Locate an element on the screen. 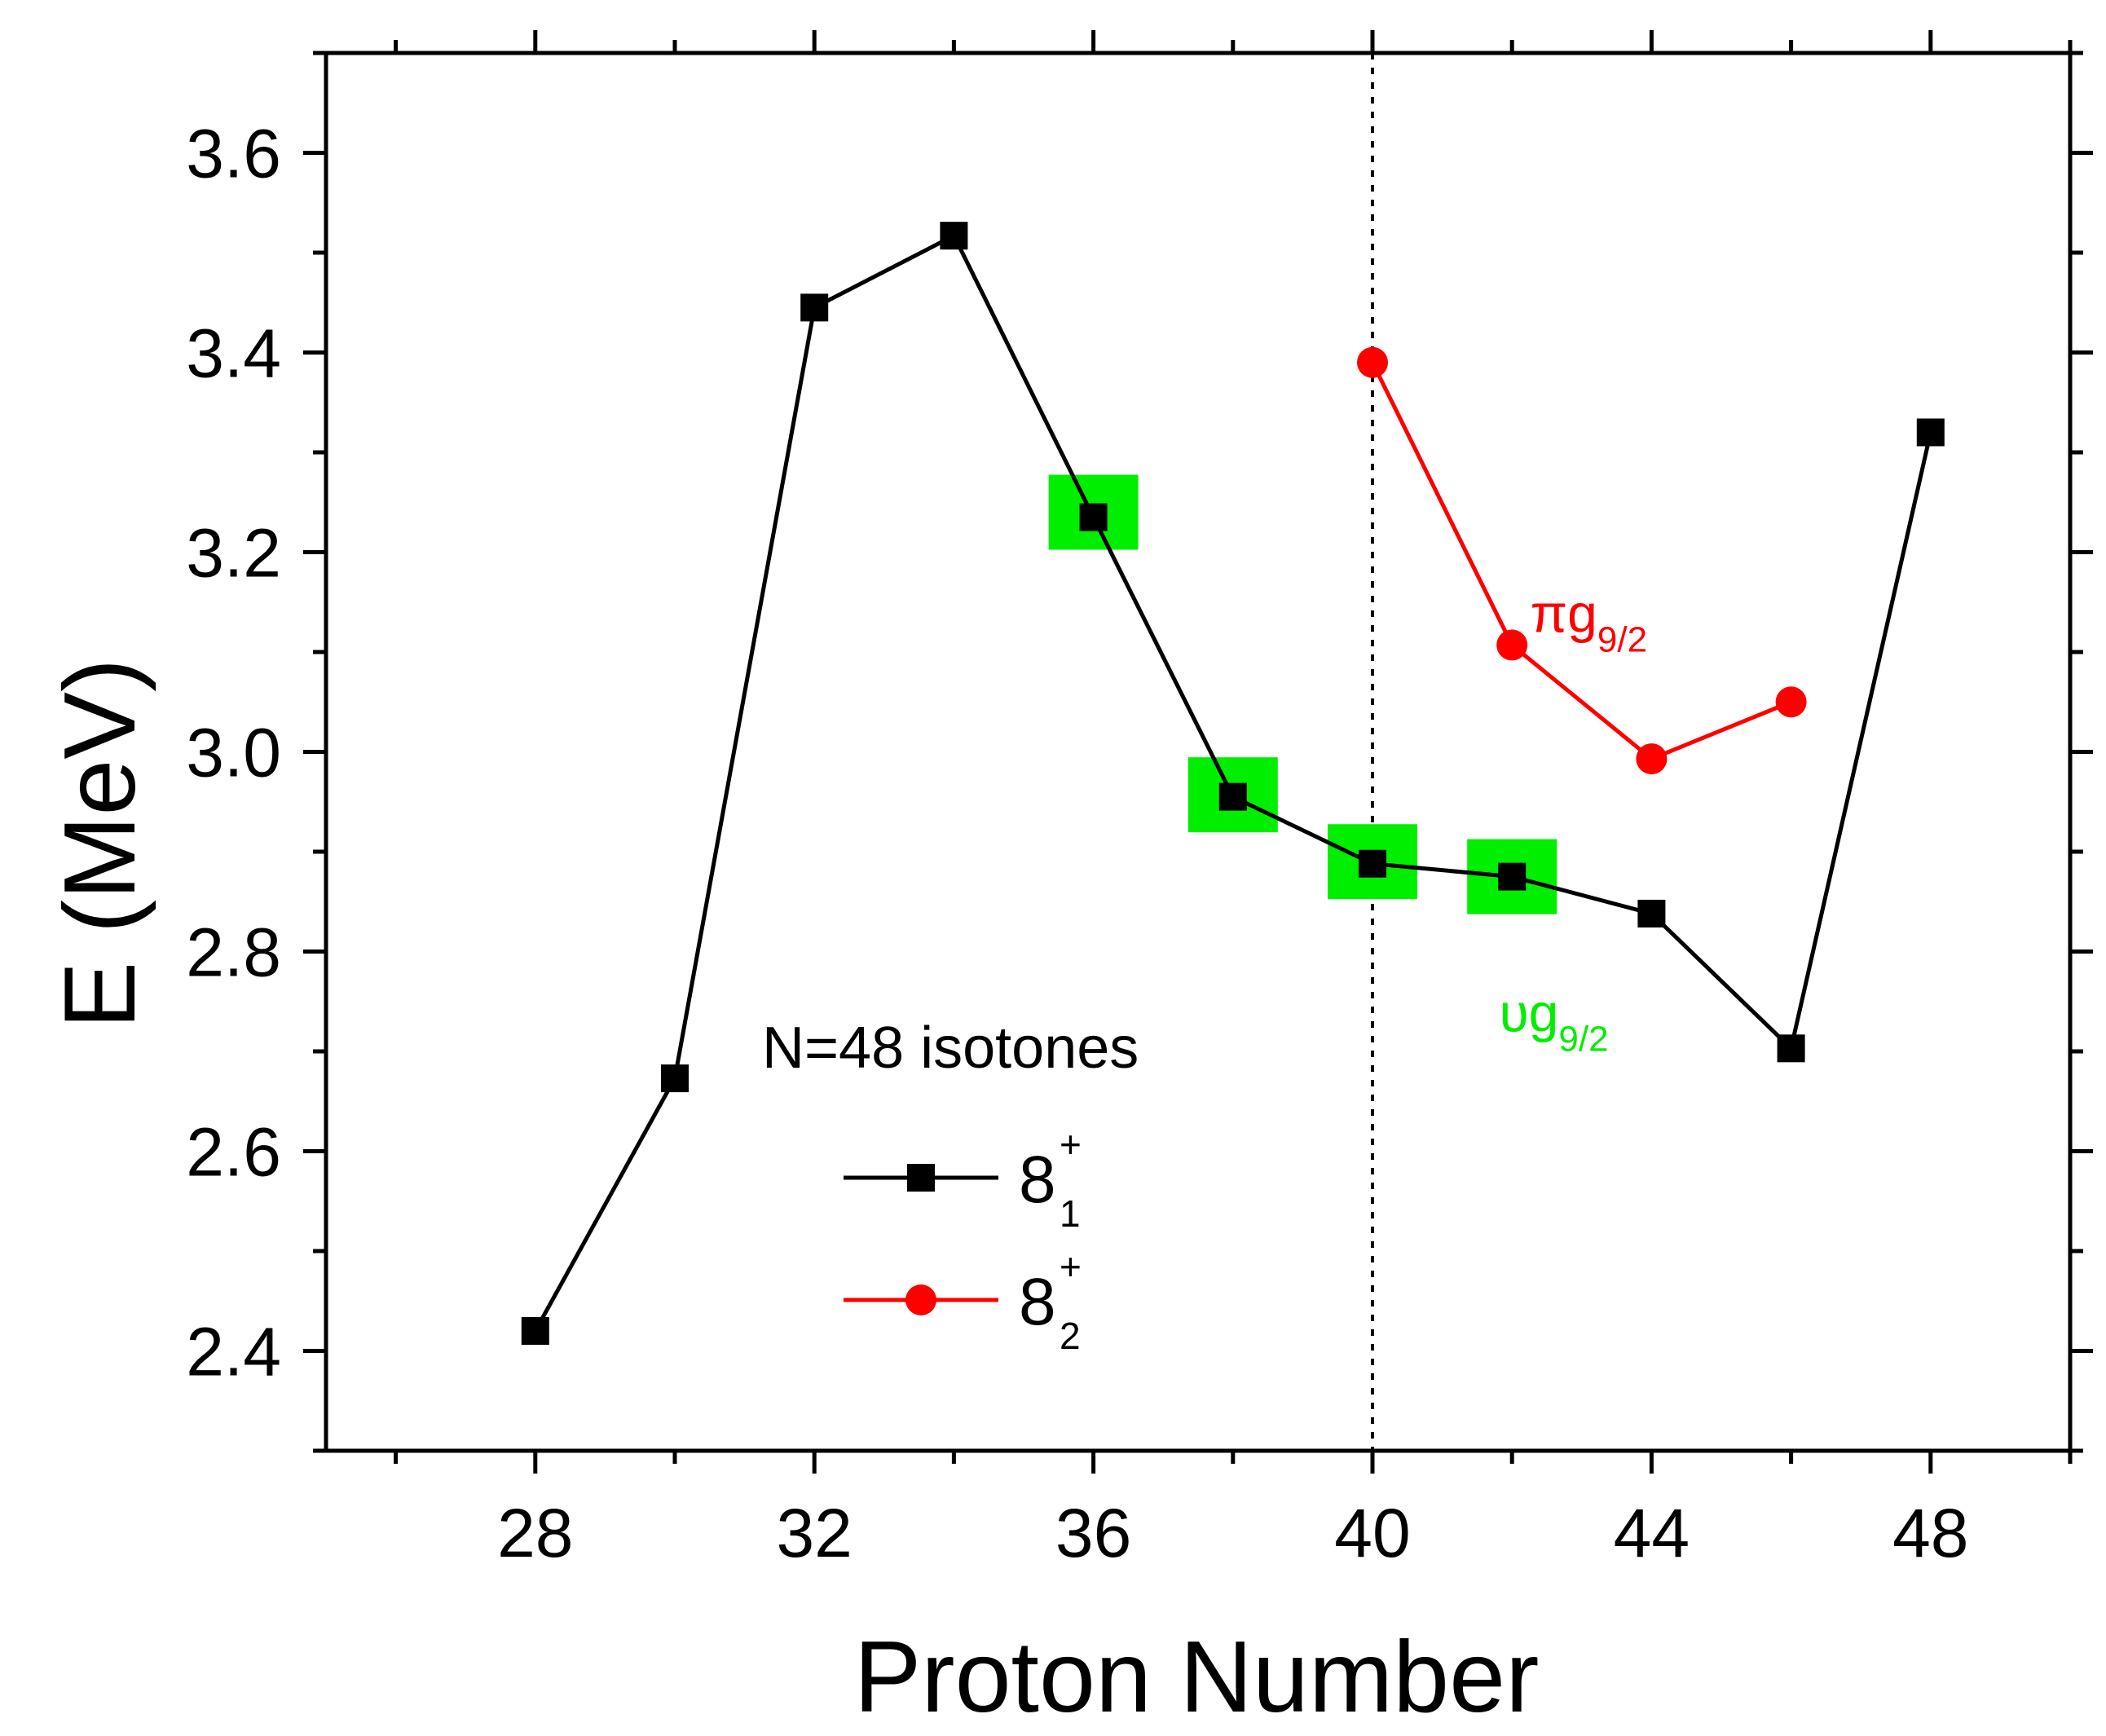 This screenshot has height=1736, width=2106. y-tick-label: 3.2 is located at coordinates (233, 553).